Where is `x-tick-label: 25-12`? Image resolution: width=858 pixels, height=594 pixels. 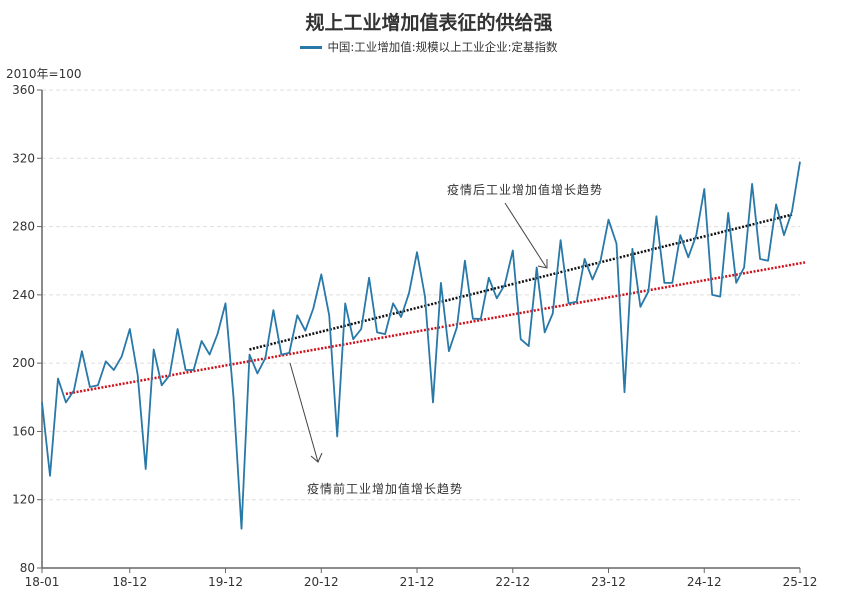 x-tick-label: 25-12 is located at coordinates (800, 582).